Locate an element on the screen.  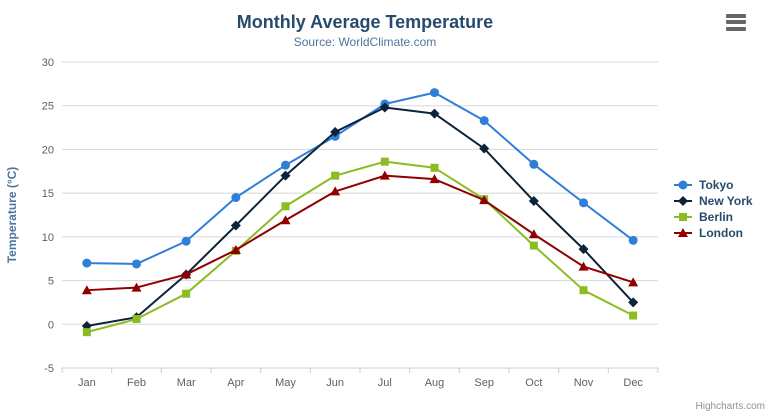
data-point-tokyo-may is located at coordinates (285, 165).